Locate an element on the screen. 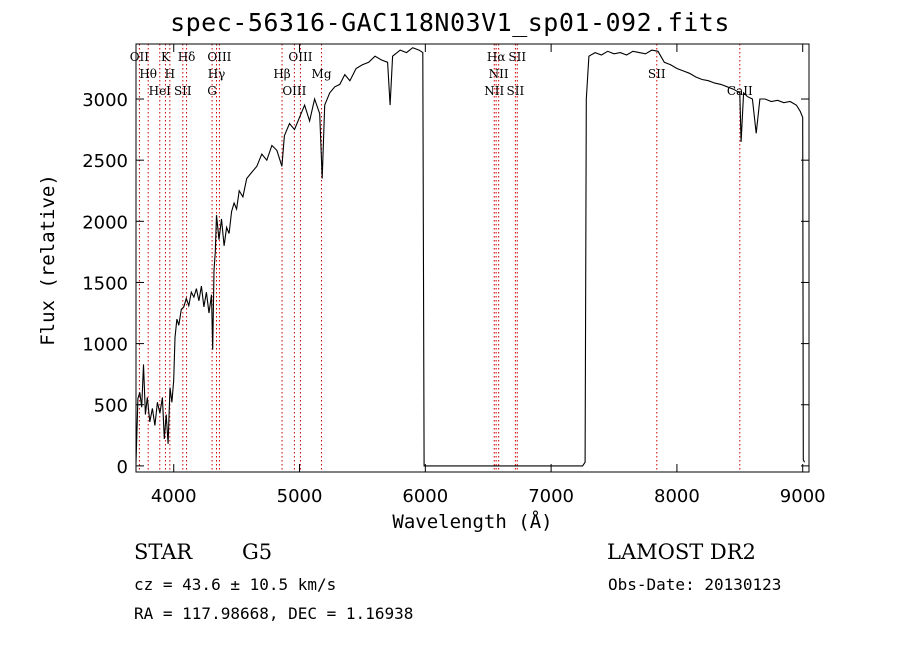  y-tick-label-500: 500 is located at coordinates (111, 406).